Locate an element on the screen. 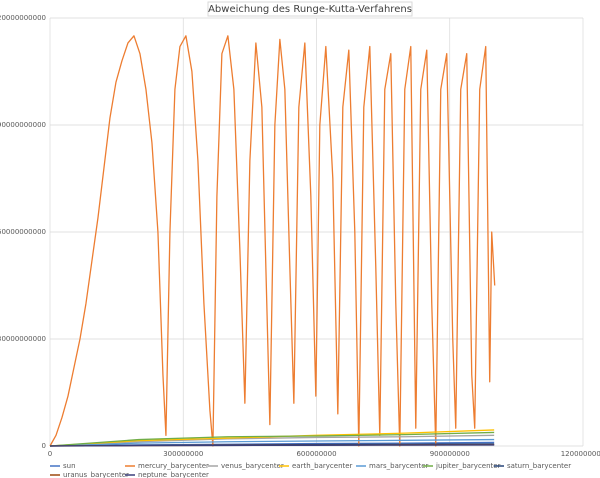 The image size is (600, 478). legend-label: neptune_barycenter is located at coordinates (173, 474).